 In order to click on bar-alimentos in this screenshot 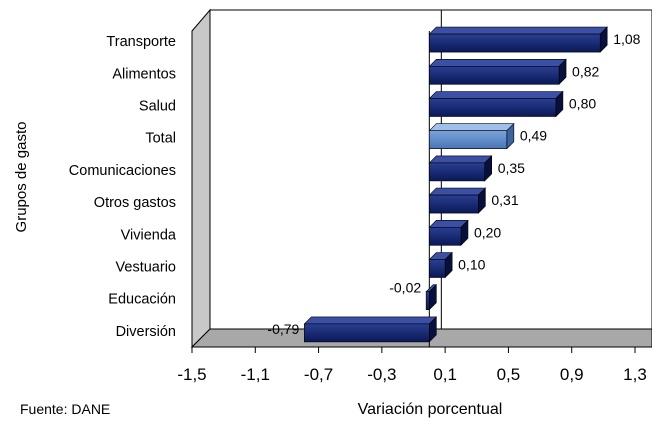, I will do `click(497, 72)`.